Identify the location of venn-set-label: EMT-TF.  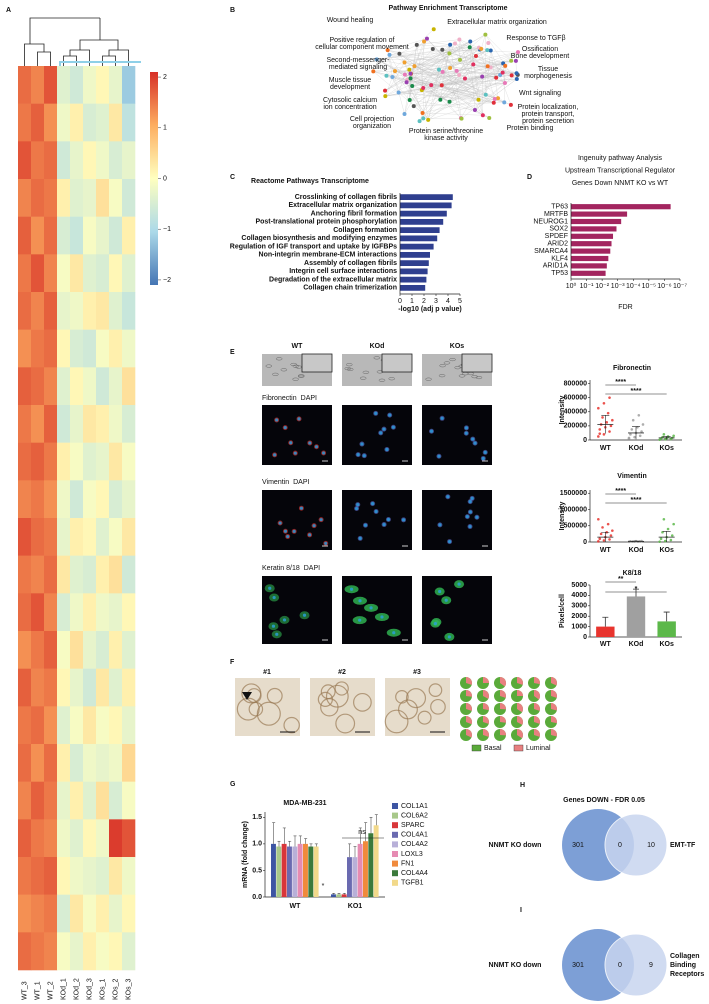
(683, 845).